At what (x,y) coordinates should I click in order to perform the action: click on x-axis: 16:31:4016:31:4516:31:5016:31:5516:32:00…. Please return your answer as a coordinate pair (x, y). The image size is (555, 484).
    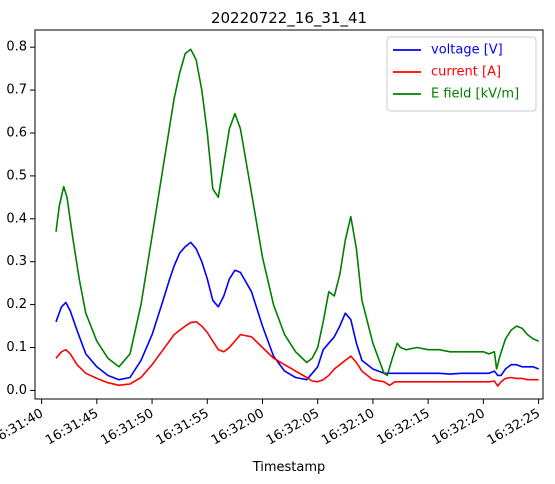
    Looking at the image, I should click on (271, 423).